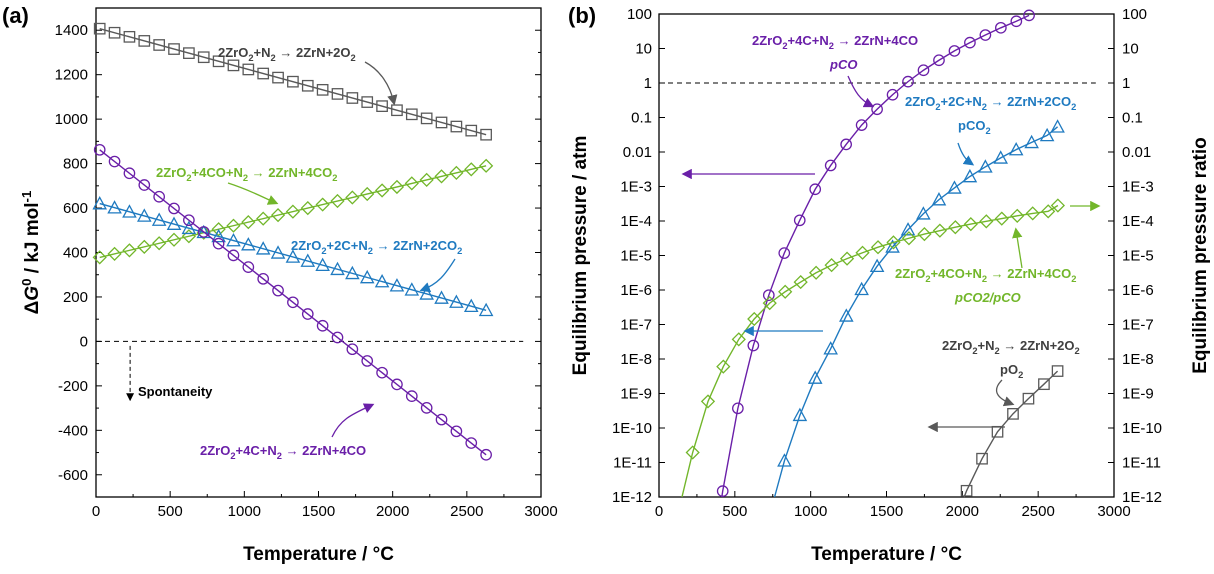 Image resolution: width=1214 pixels, height=574 pixels. I want to click on spontaneity-label: Spontaneity, so click(175, 391).